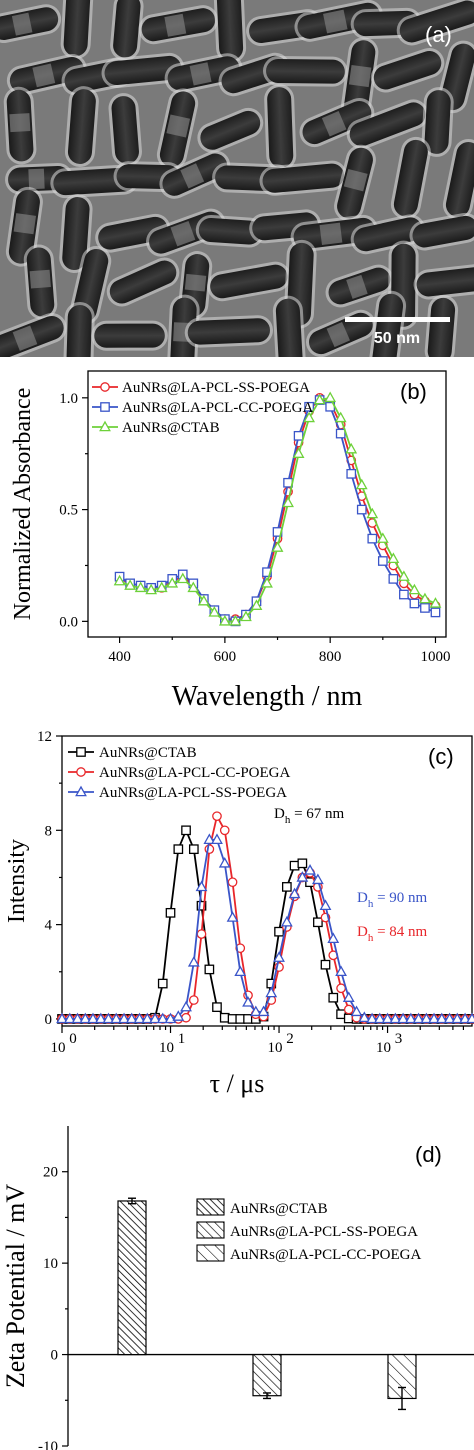 This screenshot has height=1450, width=474. What do you see at coordinates (44, 737) in the screenshot?
I see `y-tick-label: 12` at bounding box center [44, 737].